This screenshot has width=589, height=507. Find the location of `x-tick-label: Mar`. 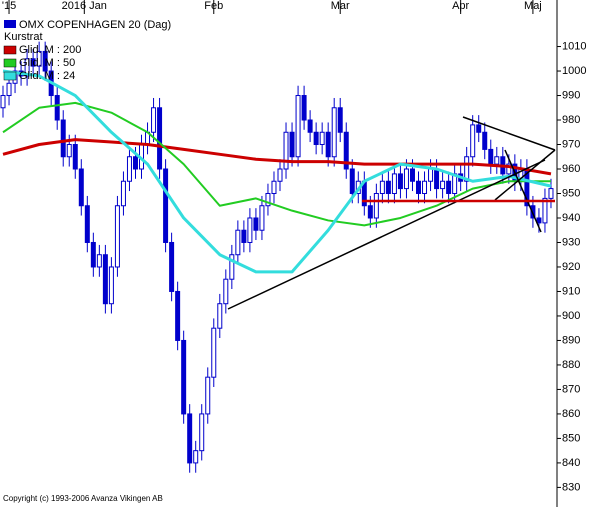

x-tick-label: Mar is located at coordinates (340, 6).